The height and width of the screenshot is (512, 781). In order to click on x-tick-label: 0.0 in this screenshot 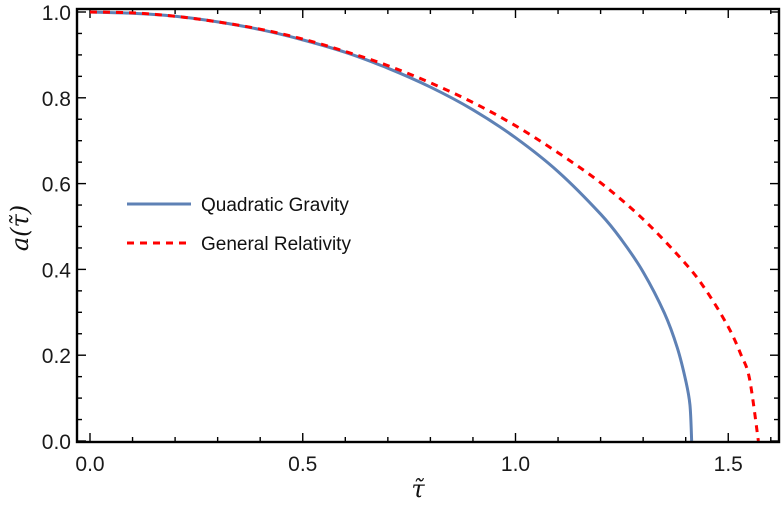, I will do `click(89, 464)`.